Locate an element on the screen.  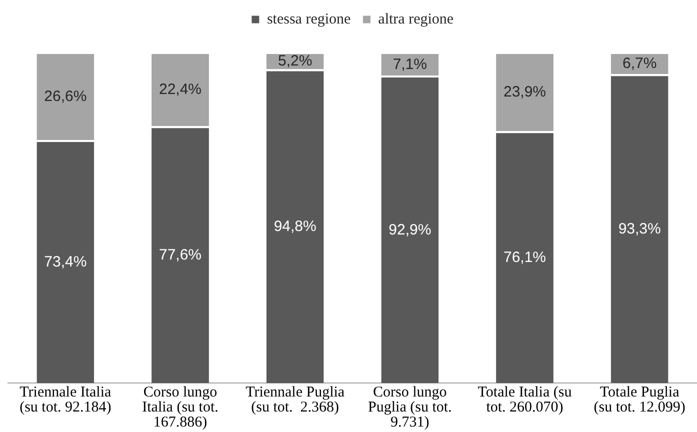
x-tick-label: Totale Italia (su tot. 260.070) is located at coordinates (525, 400).